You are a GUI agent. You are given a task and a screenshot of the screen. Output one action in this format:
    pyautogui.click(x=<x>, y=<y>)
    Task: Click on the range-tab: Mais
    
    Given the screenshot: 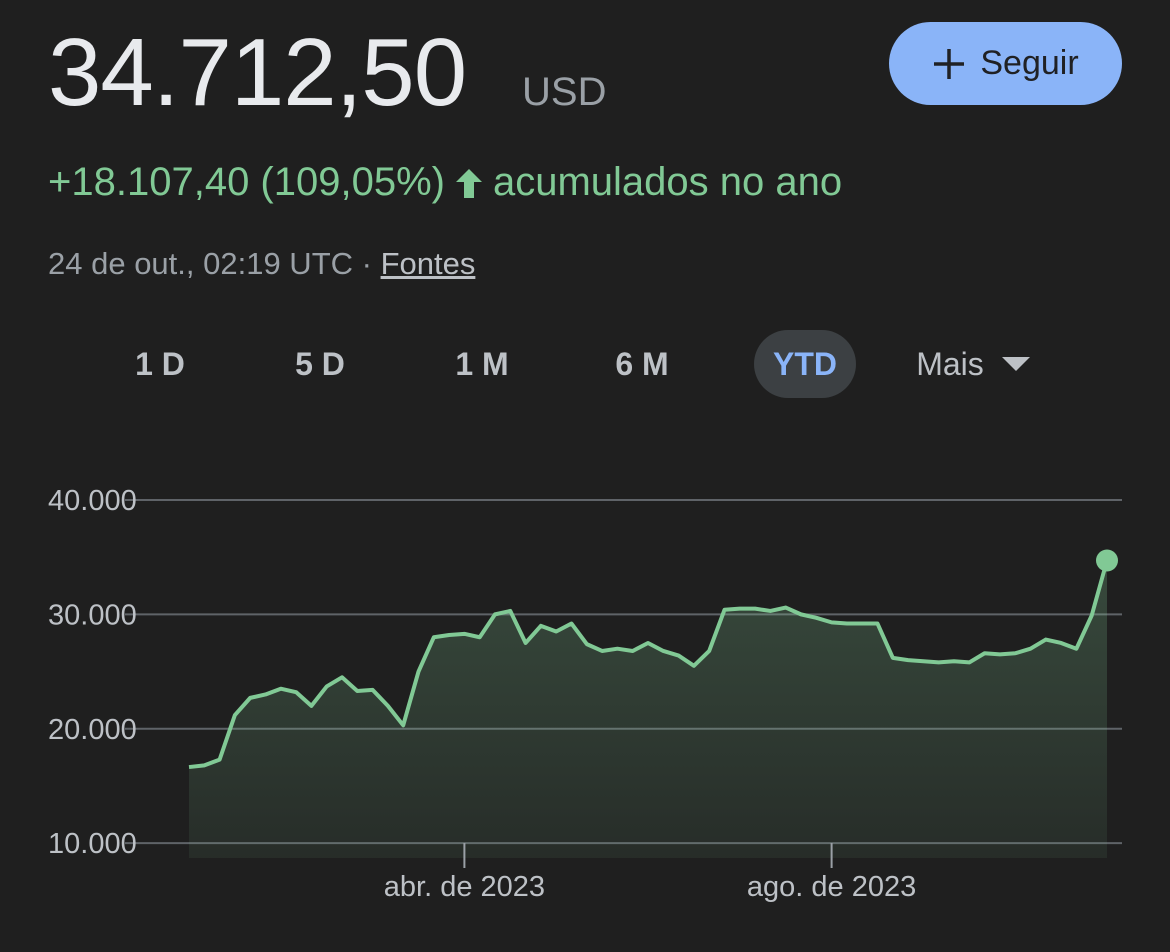 What is the action you would take?
    pyautogui.click(x=980, y=364)
    